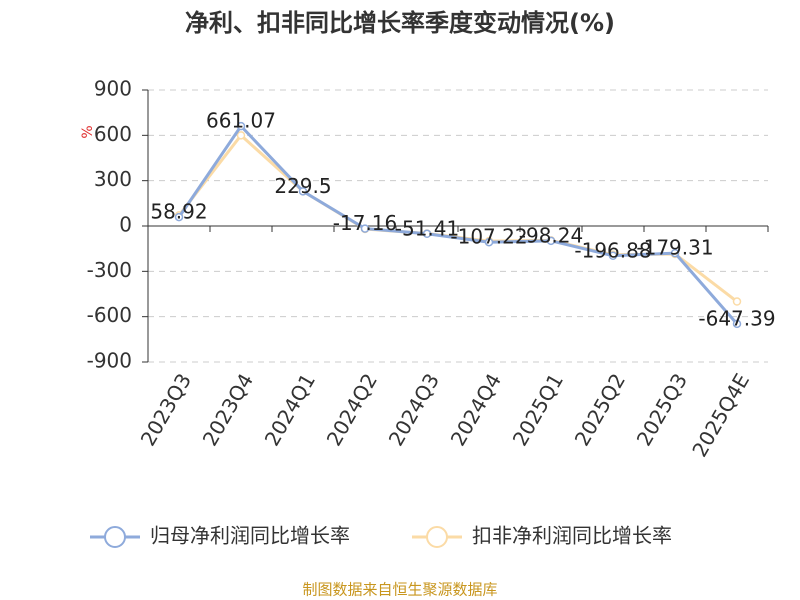 The width and height of the screenshot is (800, 600). I want to click on x-tick-label: 2025Q2, so click(600, 409).